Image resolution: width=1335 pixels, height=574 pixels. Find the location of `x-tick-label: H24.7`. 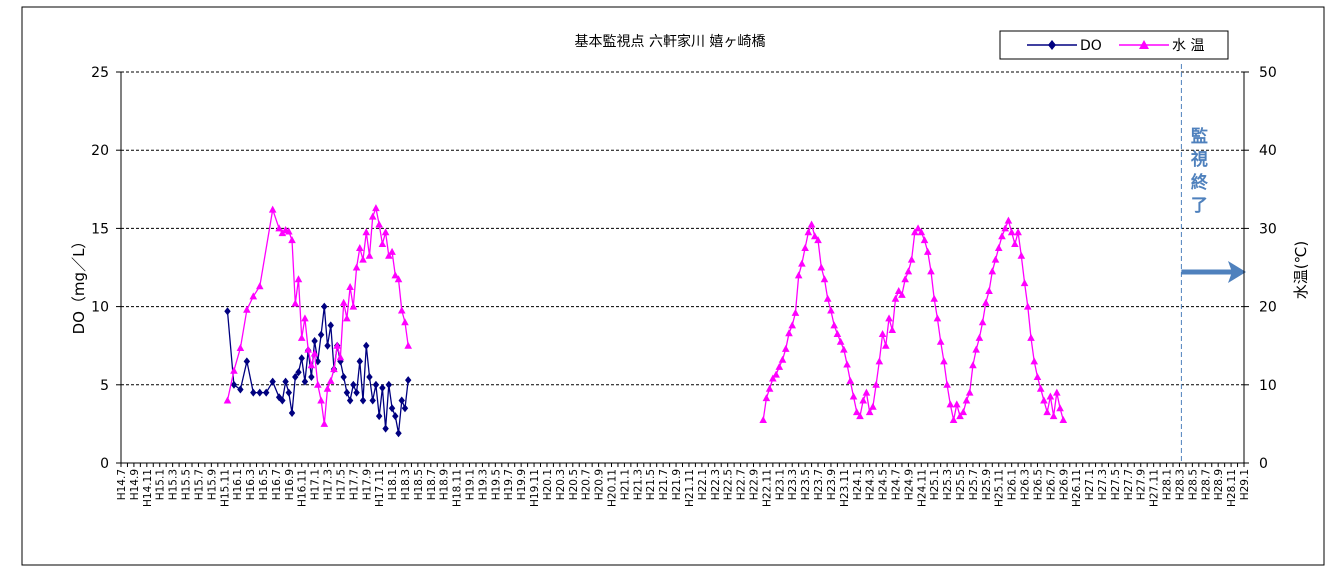

x-tick-label: H24.7 is located at coordinates (896, 484).